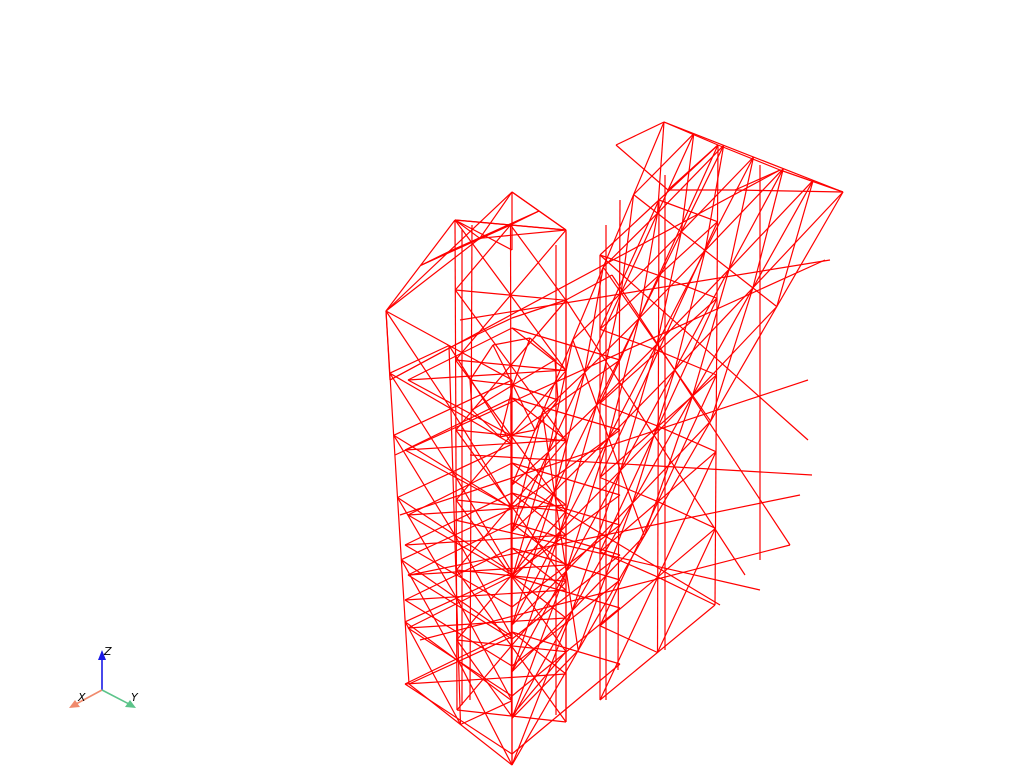 Image resolution: width=1024 pixels, height=772 pixels. I want to click on z-axis-arrowhead, so click(102, 655).